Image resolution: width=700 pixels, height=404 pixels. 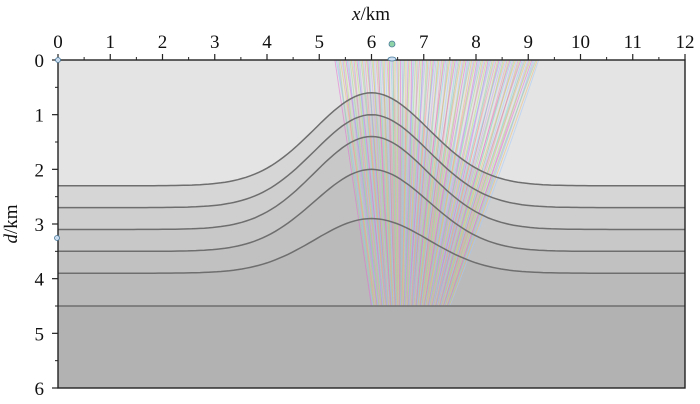 What do you see at coordinates (633, 42) in the screenshot?
I see `x-tick-label: 11` at bounding box center [633, 42].